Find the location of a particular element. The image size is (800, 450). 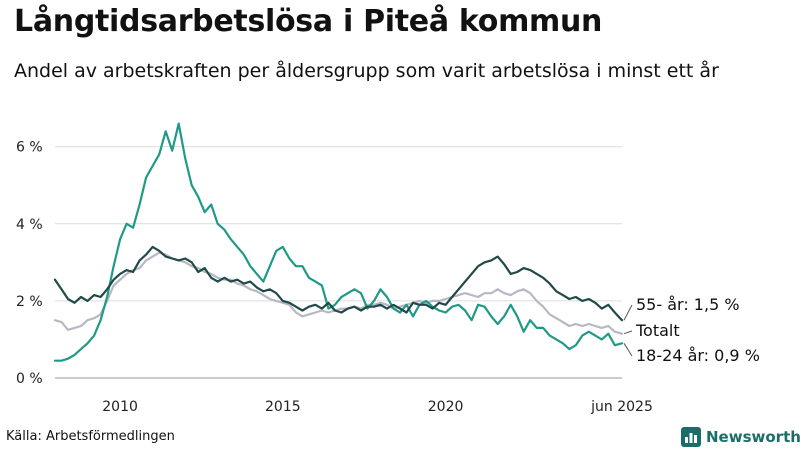

brand-name: Newsworthy is located at coordinates (753, 437).